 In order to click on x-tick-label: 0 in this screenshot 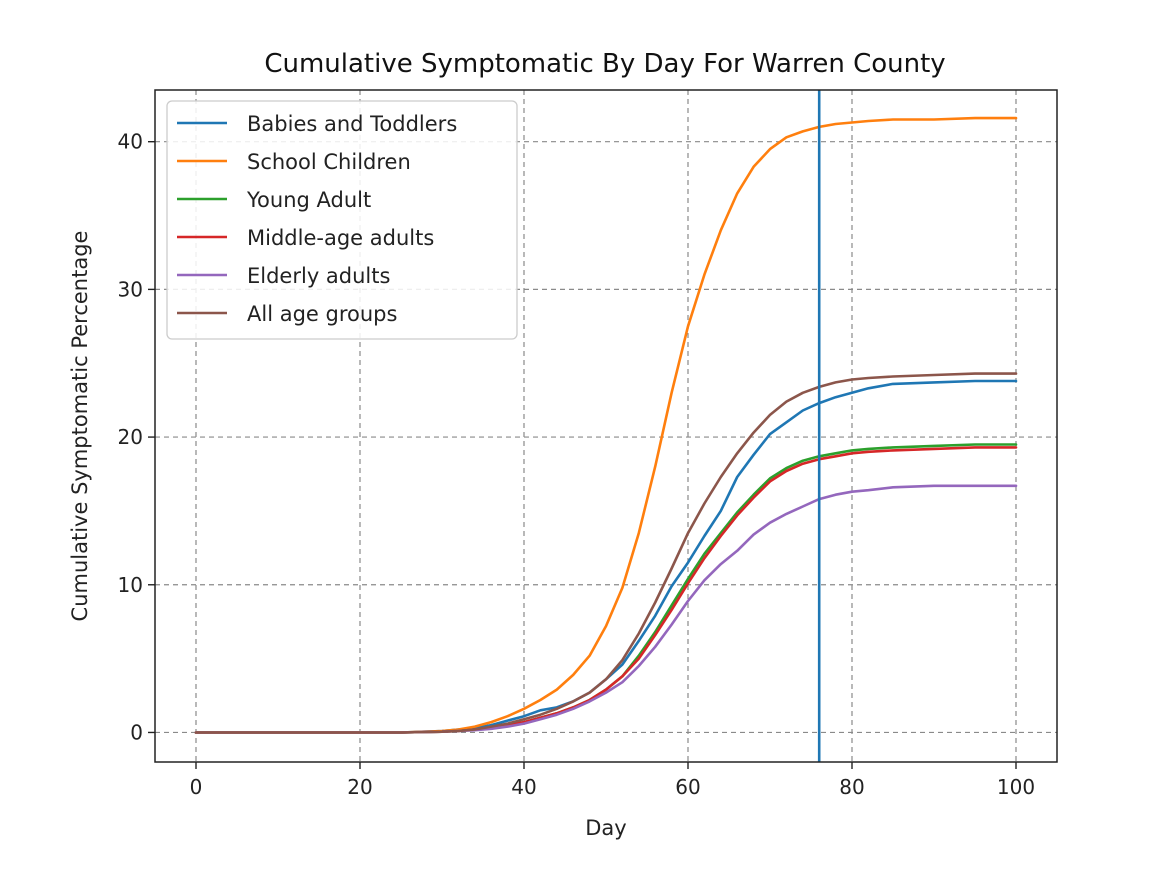, I will do `click(196, 787)`.